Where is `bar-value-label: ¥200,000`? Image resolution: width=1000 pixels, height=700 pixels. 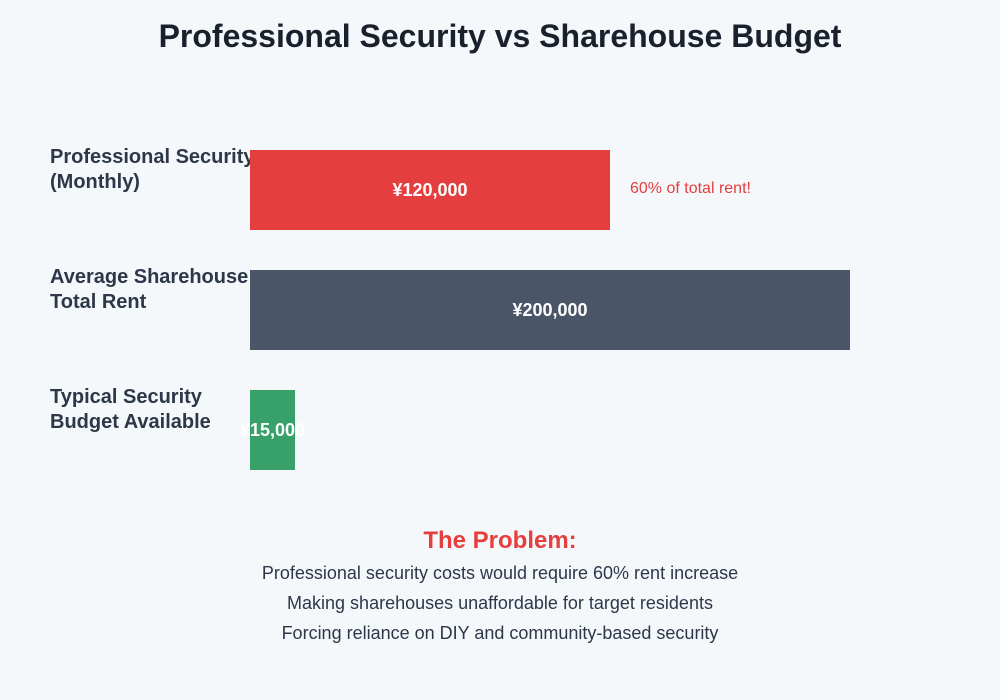
bar-value-label: ¥200,000 is located at coordinates (550, 309).